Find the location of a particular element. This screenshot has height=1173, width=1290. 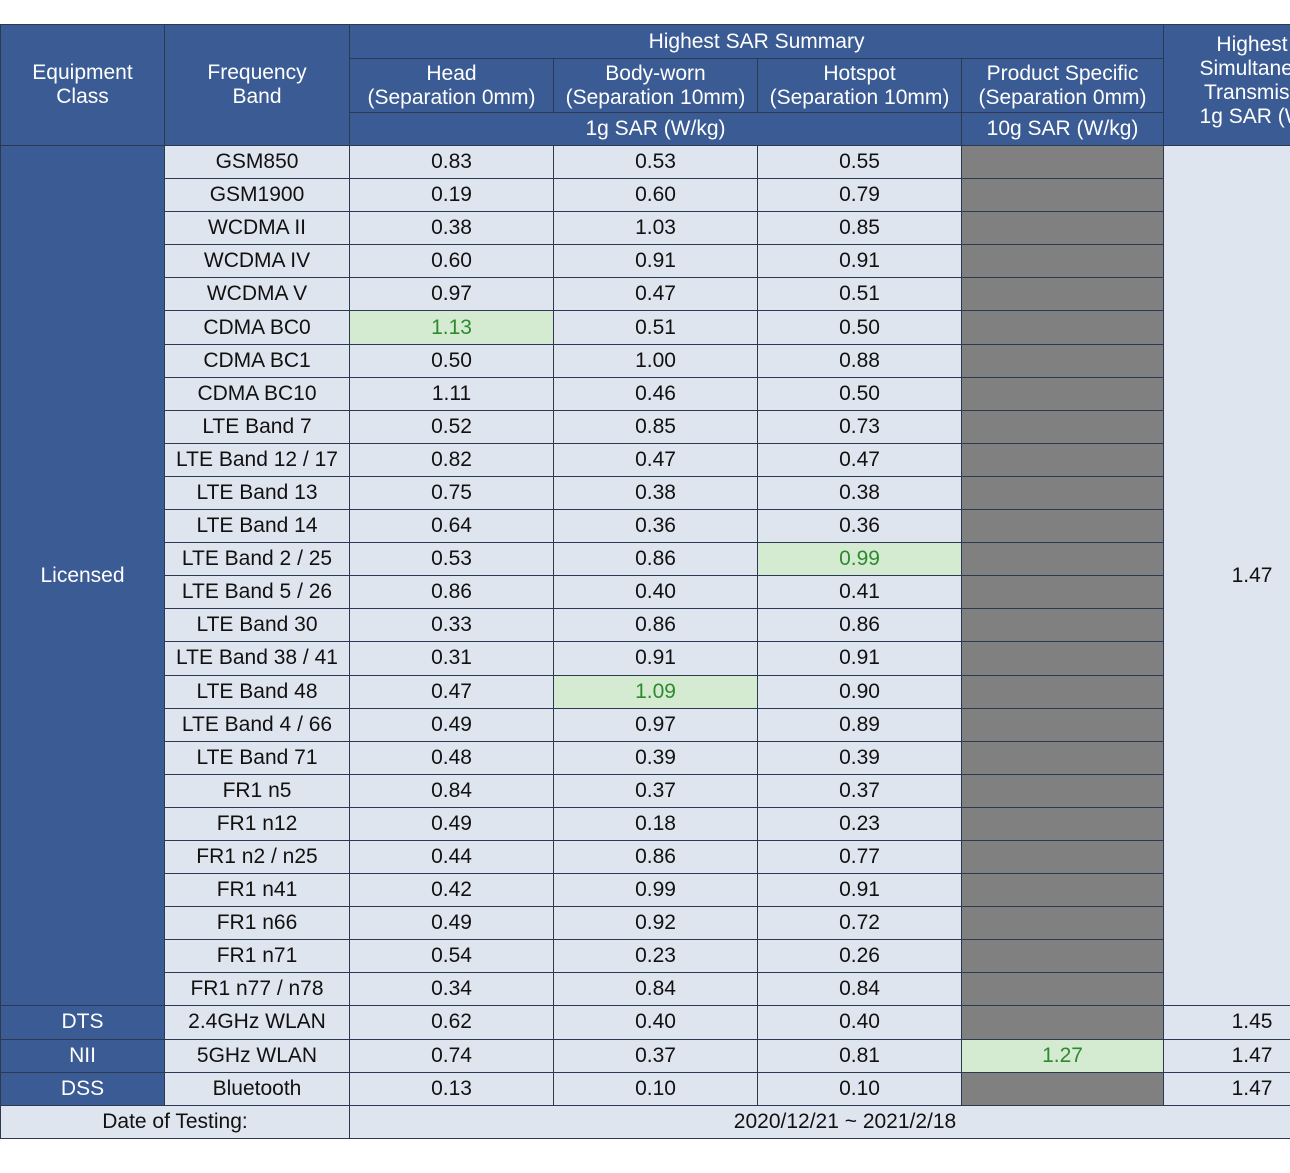

data-row: WCDMA V 0.97 0.47 0.51 is located at coordinates (645, 294).